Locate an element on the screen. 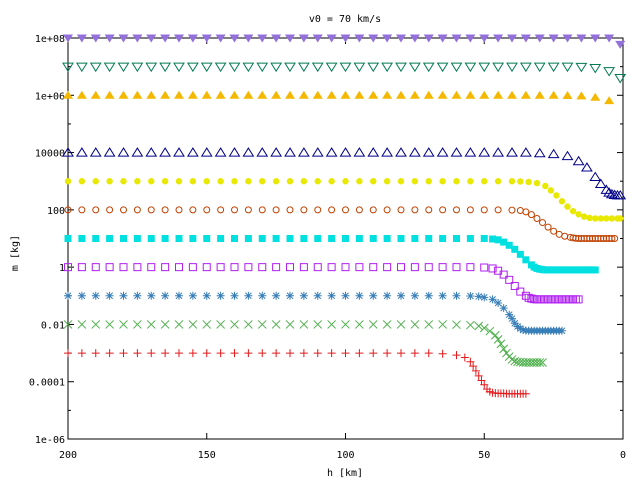  x-tick-label: 50 is located at coordinates (484, 455).